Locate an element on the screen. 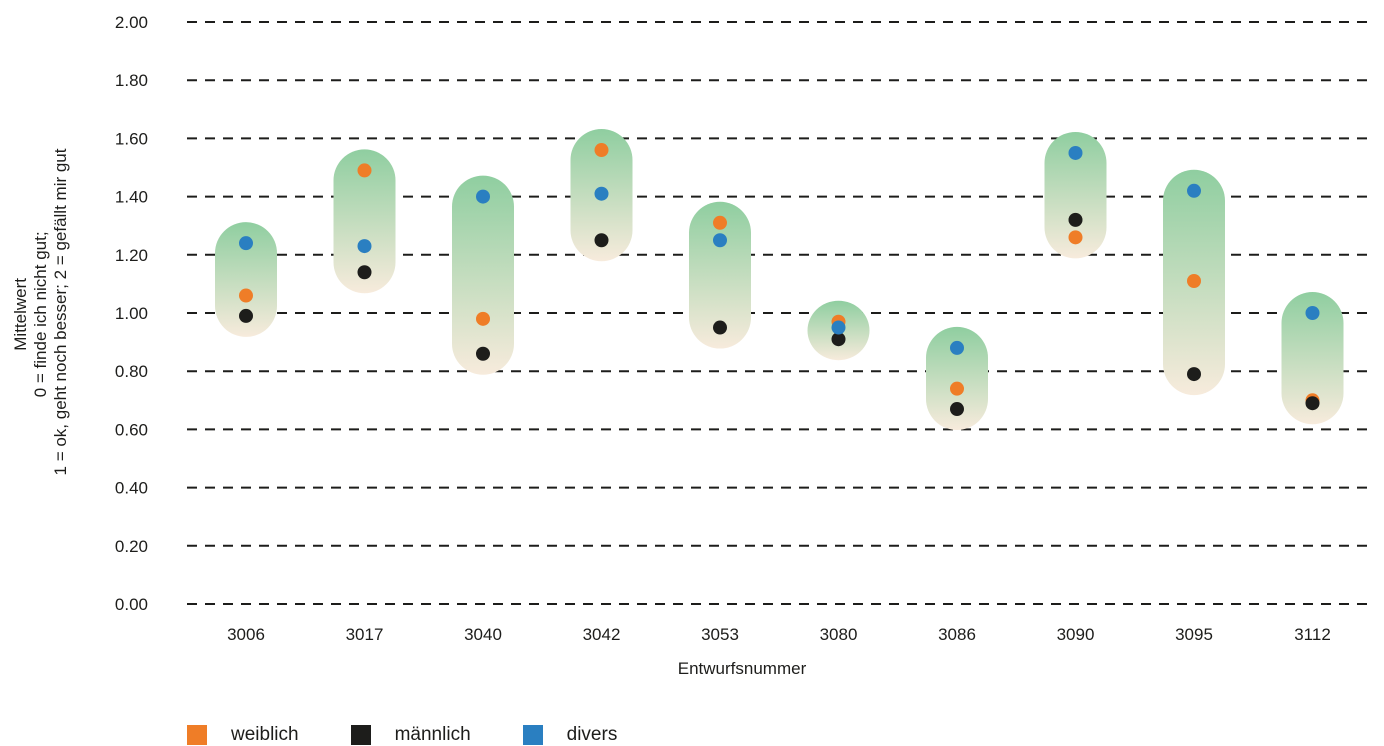 This screenshot has height=746, width=1384. legend-item-divers: divers is located at coordinates (570, 735).